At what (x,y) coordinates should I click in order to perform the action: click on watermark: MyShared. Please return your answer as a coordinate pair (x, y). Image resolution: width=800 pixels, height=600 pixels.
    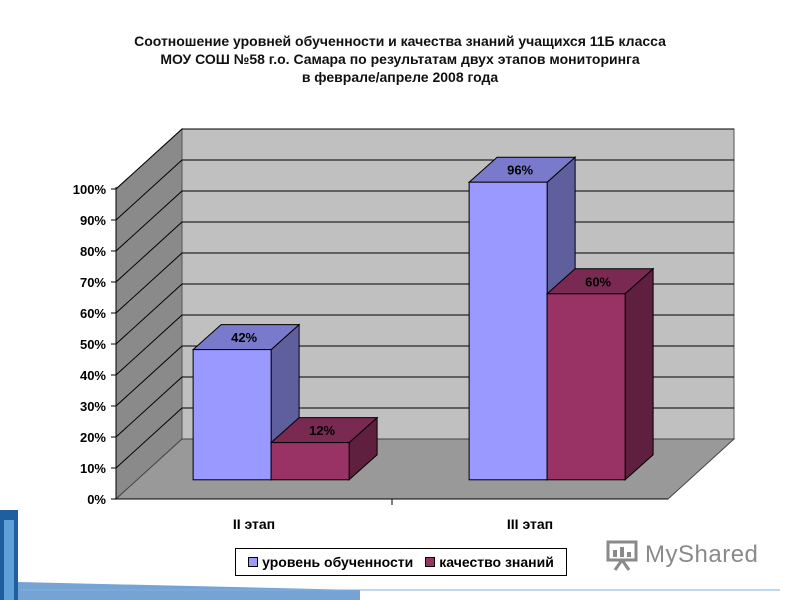
    Looking at the image, I should click on (681, 555).